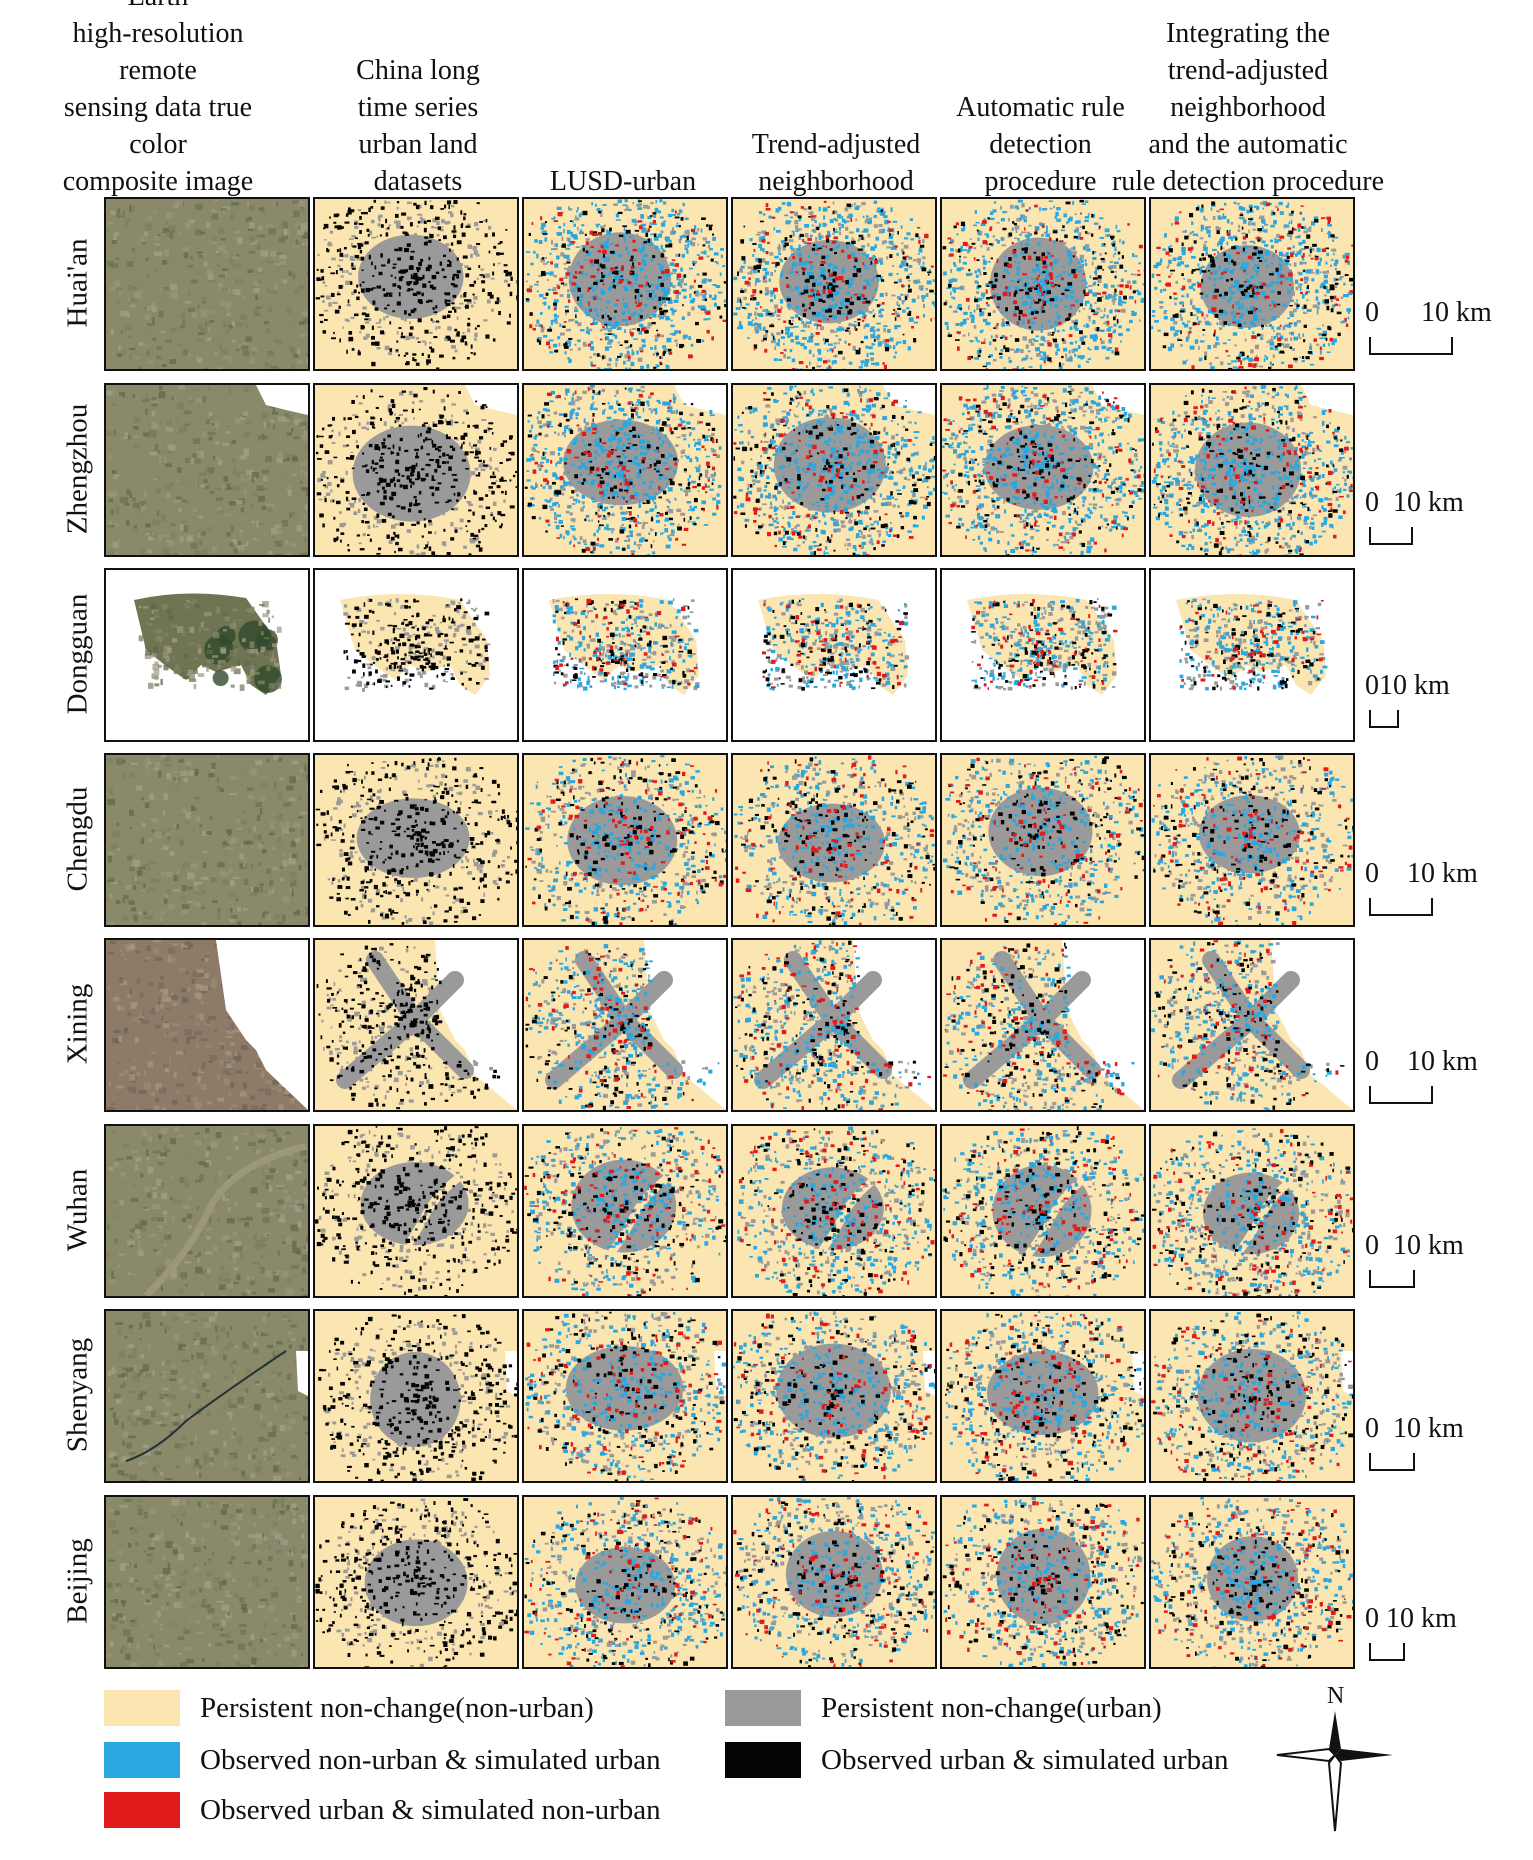 The image size is (1533, 1860). I want to click on row-label: Huai'an, so click(78, 283).